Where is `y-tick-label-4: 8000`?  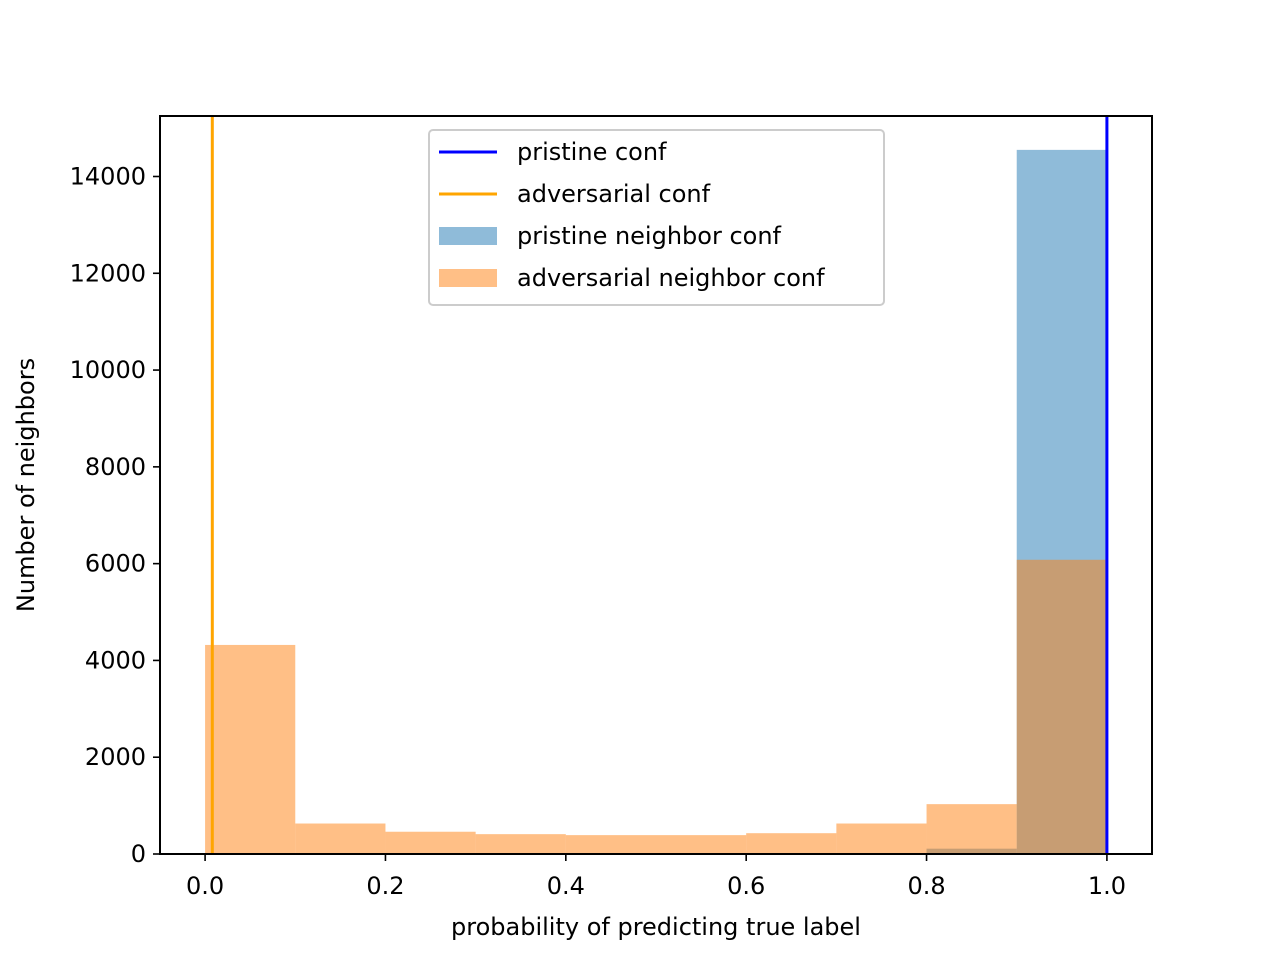
y-tick-label-4: 8000 is located at coordinates (115, 467).